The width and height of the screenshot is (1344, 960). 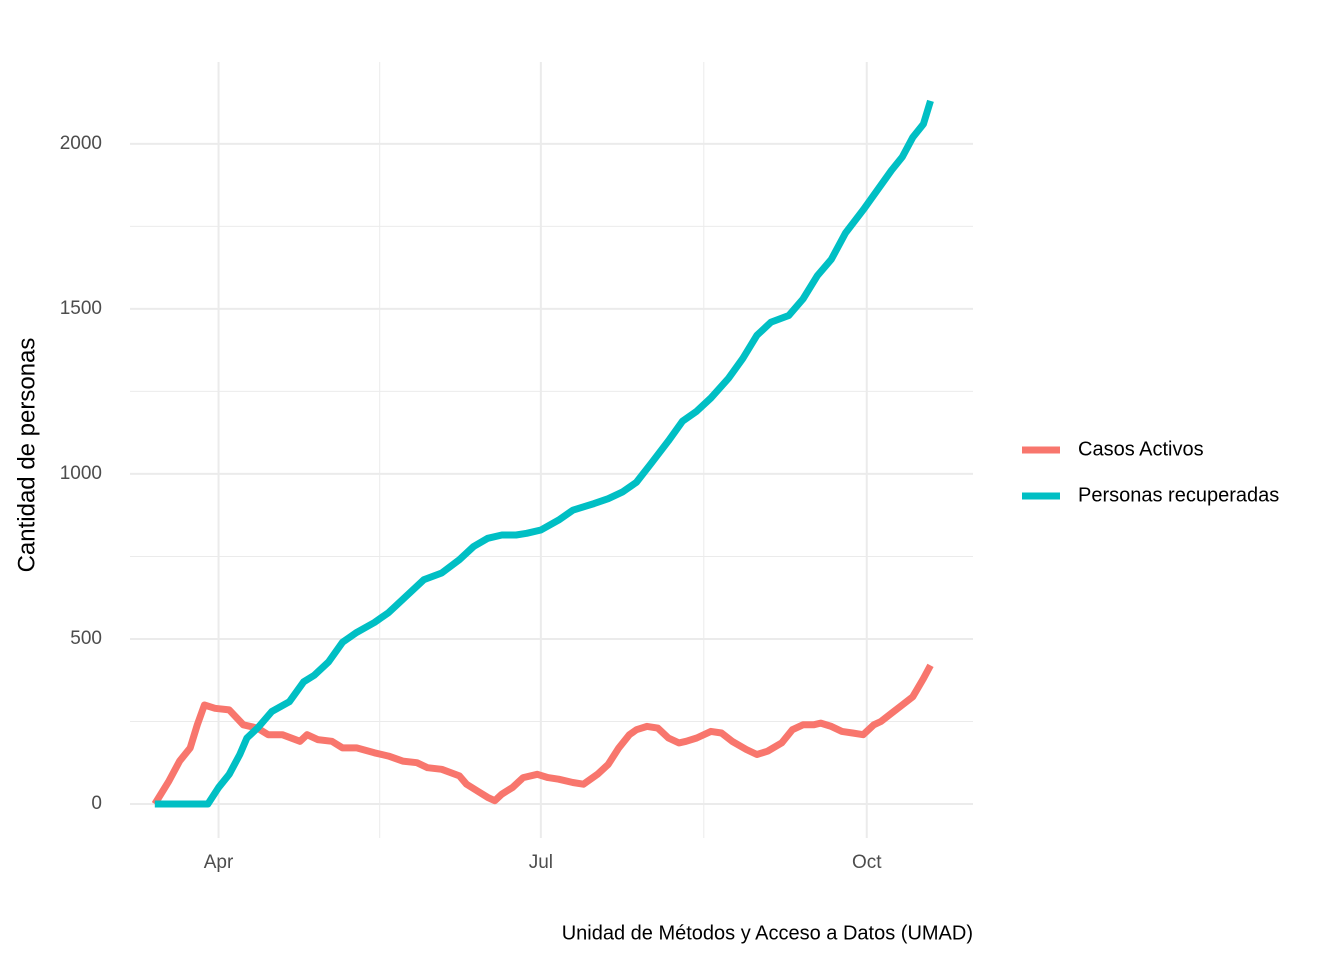 What do you see at coordinates (81, 473) in the screenshot?
I see `y-tick-label: 1000` at bounding box center [81, 473].